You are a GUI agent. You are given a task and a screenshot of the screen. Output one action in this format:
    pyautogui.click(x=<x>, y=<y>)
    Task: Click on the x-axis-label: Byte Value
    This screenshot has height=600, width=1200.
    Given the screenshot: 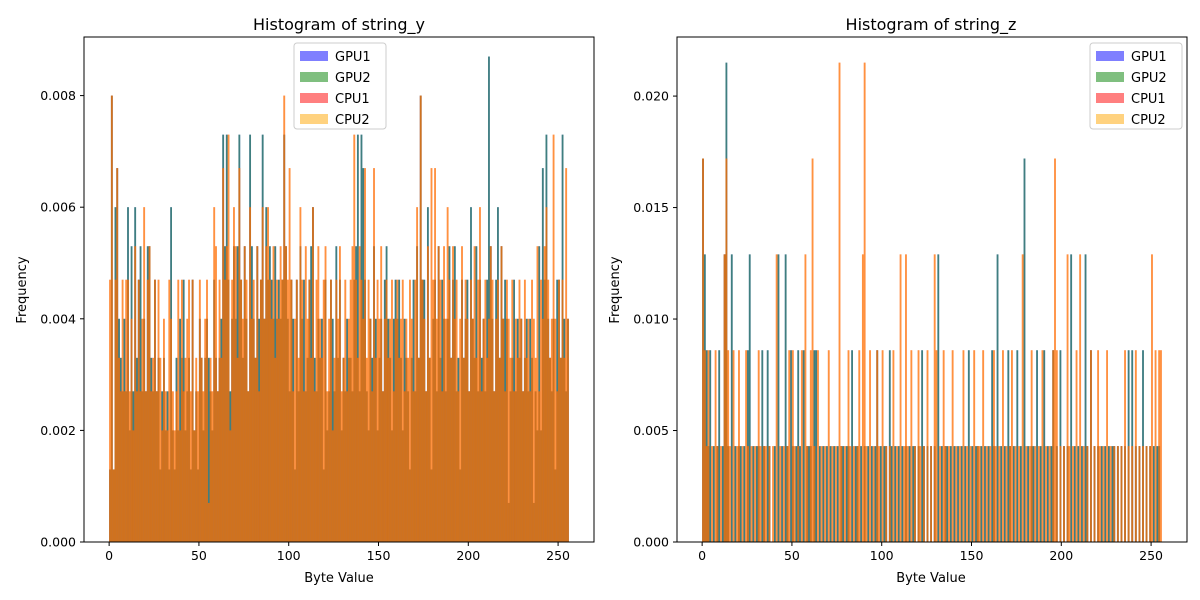 What is the action you would take?
    pyautogui.click(x=931, y=578)
    